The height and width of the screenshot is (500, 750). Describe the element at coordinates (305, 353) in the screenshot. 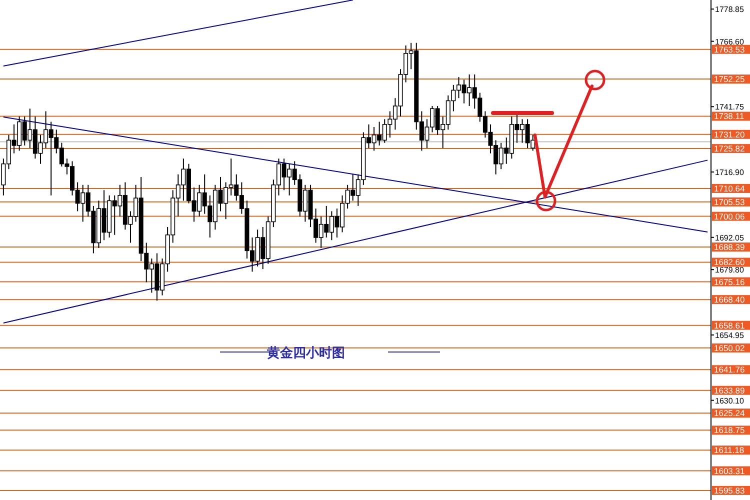

I see `text: 黄金四小时图` at that location.